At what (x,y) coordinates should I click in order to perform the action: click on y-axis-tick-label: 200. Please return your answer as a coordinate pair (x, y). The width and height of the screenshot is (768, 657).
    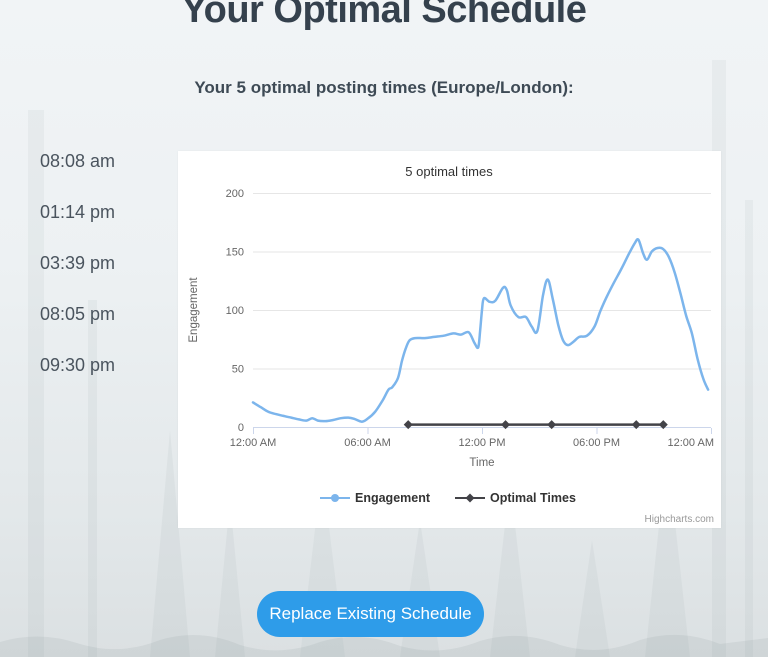
    Looking at the image, I should click on (235, 194).